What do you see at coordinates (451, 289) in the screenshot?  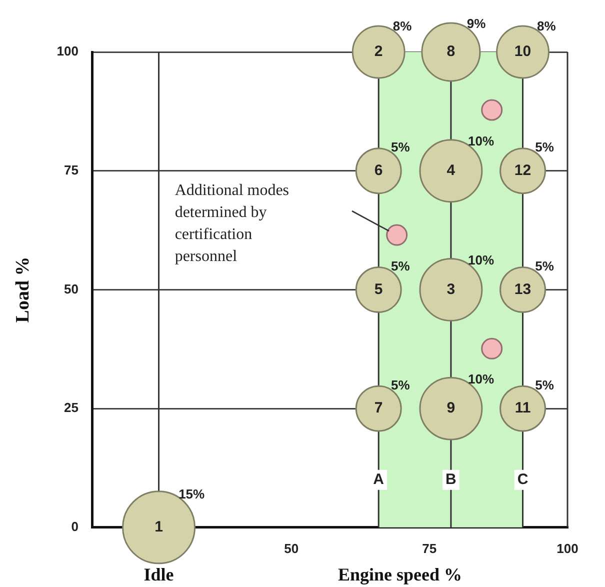 I see `annotation: 3` at bounding box center [451, 289].